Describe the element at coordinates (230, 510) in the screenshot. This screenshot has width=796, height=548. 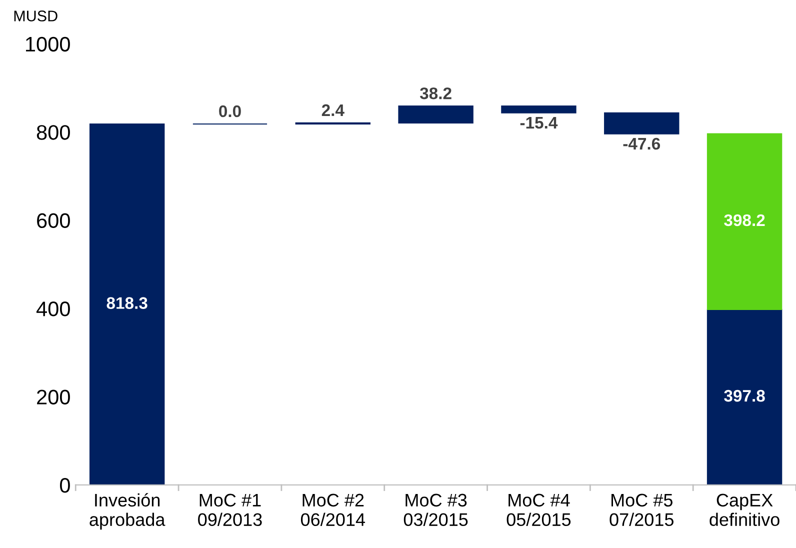
I see `x-tick-label: MoC #1 09/2013` at that location.